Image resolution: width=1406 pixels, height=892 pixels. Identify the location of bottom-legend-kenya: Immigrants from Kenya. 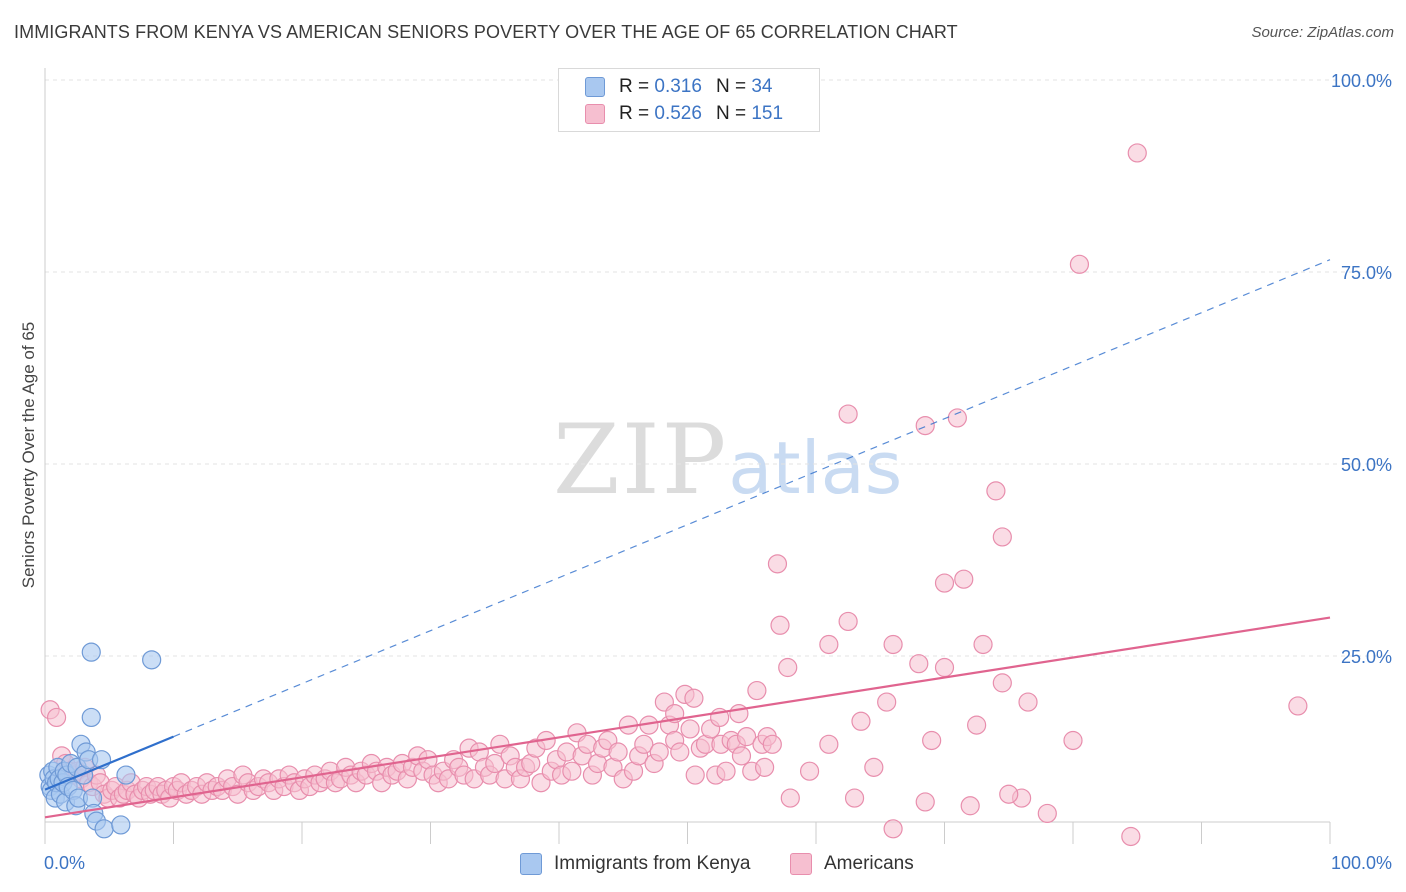
(635, 864).